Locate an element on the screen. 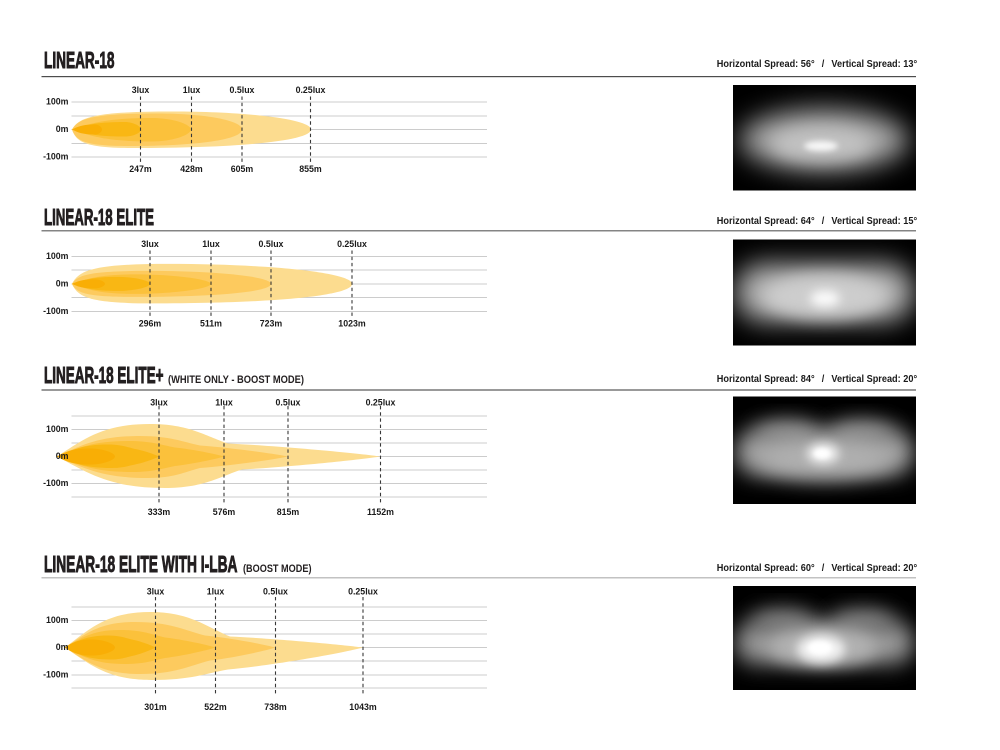 This screenshot has width=1000, height=750. svg-text: 1043m is located at coordinates (363, 707).